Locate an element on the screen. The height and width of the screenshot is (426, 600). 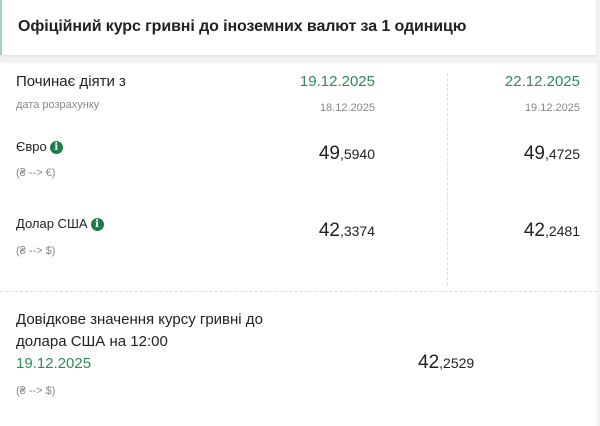
rate-value-1: 42,3374 is located at coordinates (346, 230).